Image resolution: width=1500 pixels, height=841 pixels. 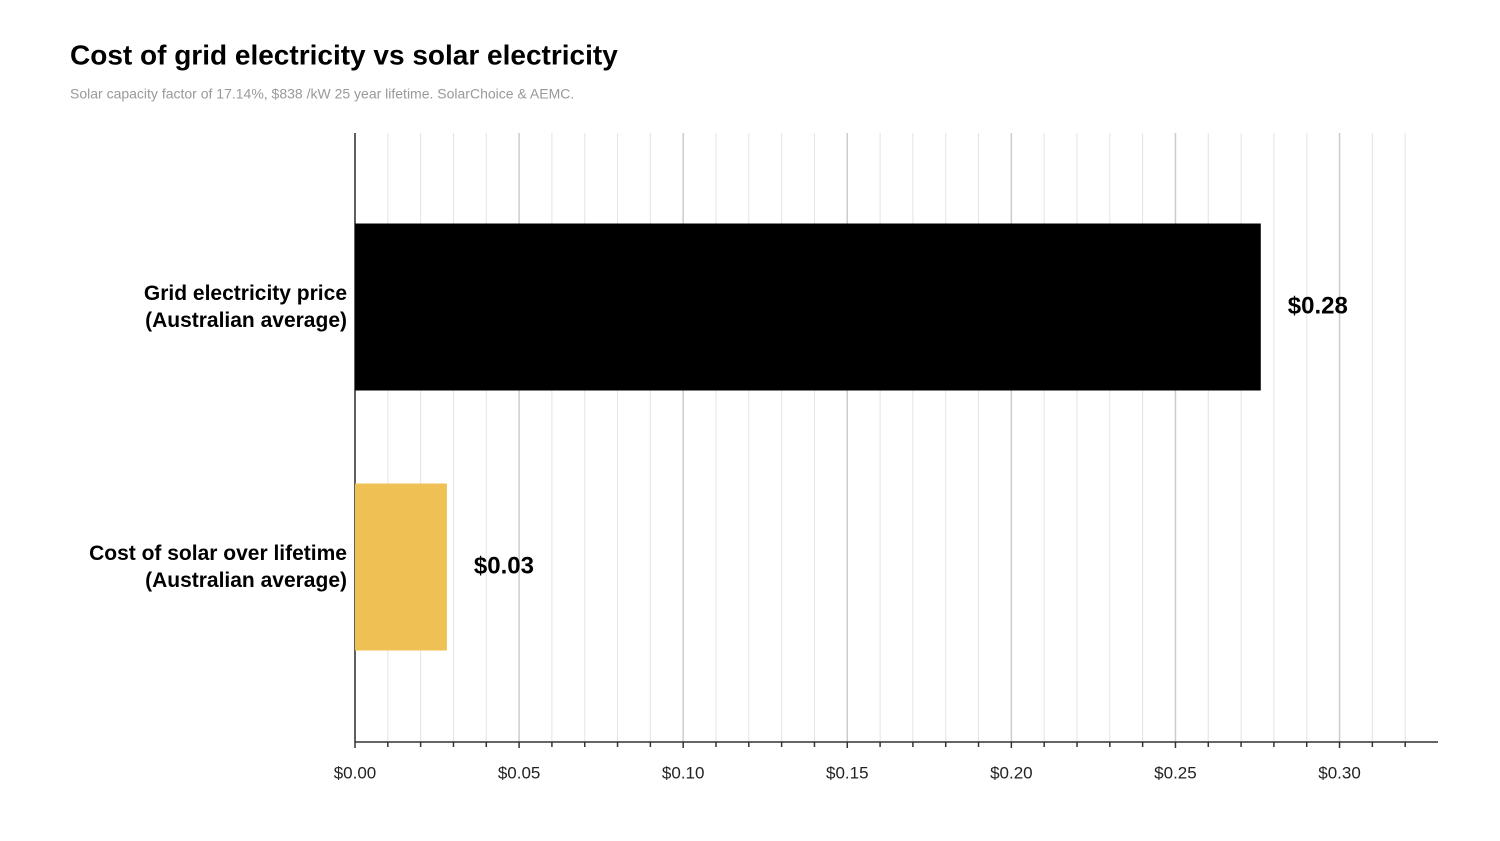 I want to click on value-label: $0.03, so click(x=504, y=565).